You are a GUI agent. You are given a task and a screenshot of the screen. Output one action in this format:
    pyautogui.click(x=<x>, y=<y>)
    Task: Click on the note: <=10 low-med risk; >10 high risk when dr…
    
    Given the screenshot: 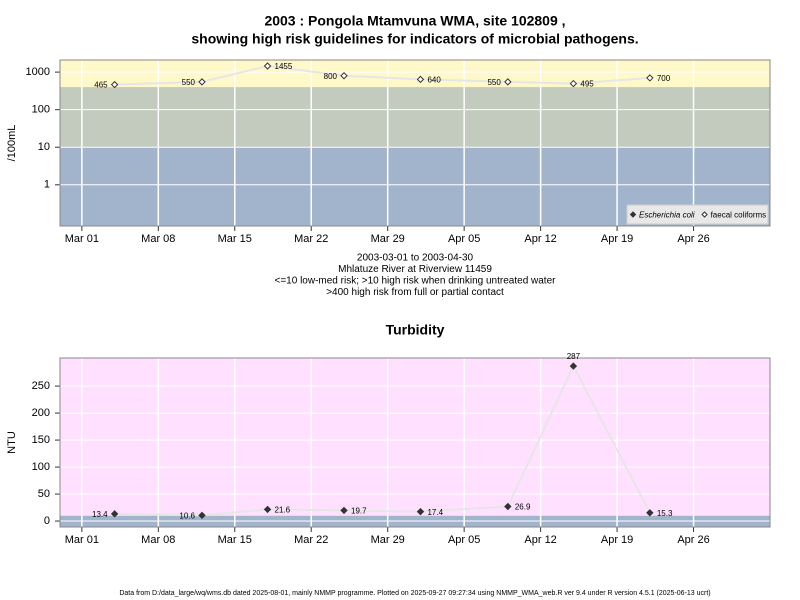 What is the action you would take?
    pyautogui.click(x=416, y=281)
    